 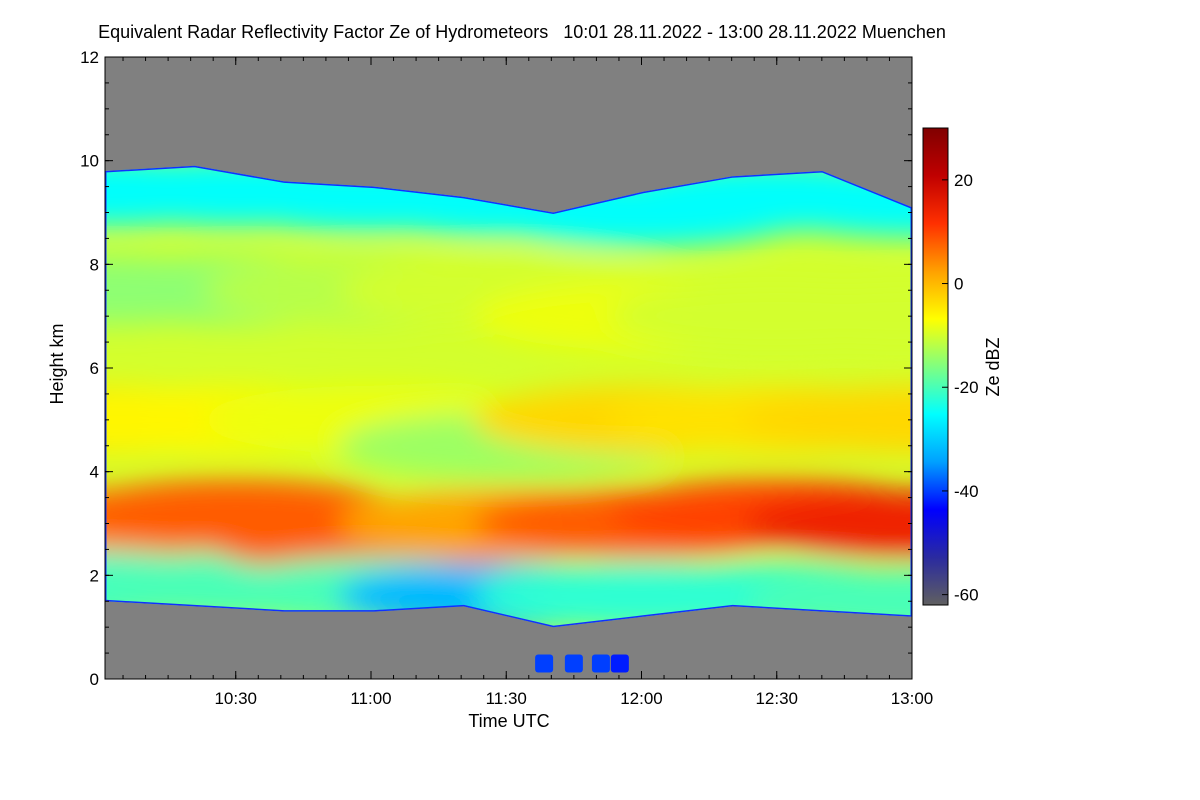 I want to click on y-tick-label: 8, so click(x=94, y=264).